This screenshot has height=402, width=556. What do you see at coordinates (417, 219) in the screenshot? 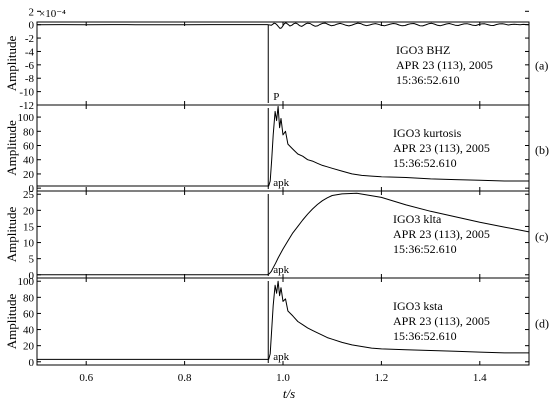
I see `panel-annotation: IGO3 klta` at bounding box center [417, 219].